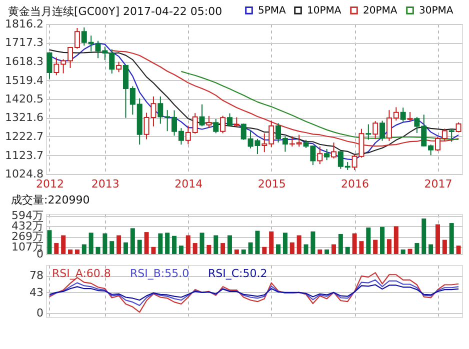 This screenshot has width=469, height=349. Describe the element at coordinates (24, 155) in the screenshot. I see `y-tick-label: 1123.7` at that location.